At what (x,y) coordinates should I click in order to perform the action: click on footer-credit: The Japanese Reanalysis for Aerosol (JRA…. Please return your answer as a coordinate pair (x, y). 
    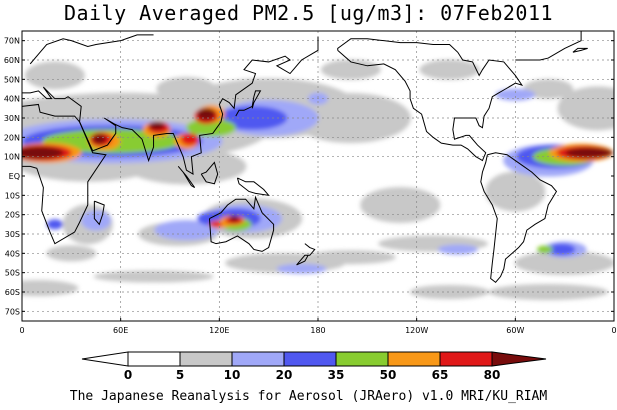
    Looking at the image, I should click on (308, 396).